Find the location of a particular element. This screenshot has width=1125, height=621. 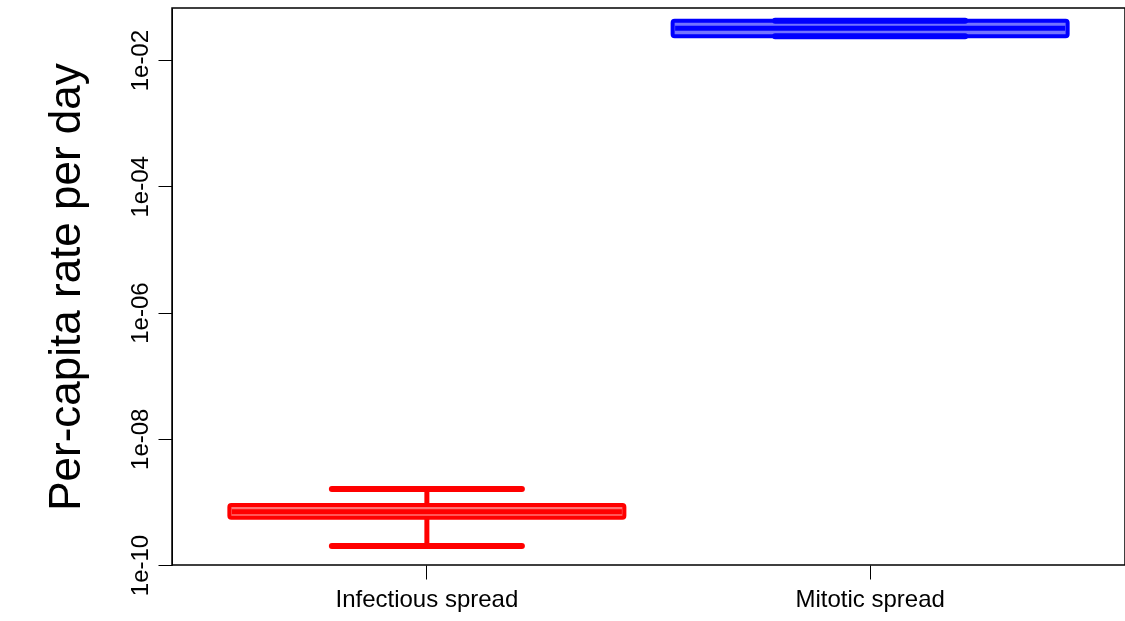

x-tick-label: Infectious spread is located at coordinates (427, 598).